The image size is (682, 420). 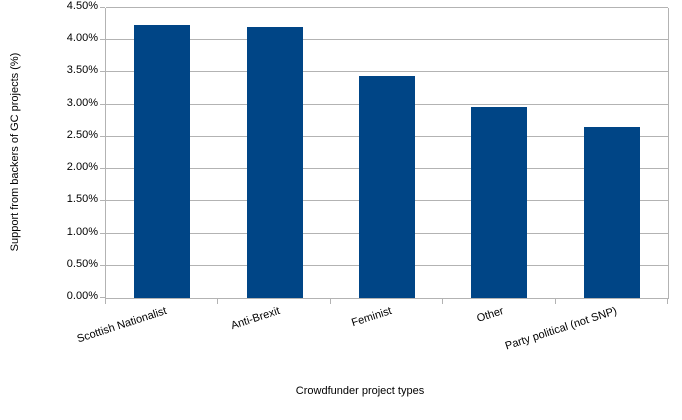 What do you see at coordinates (490, 315) in the screenshot?
I see `x-axis-category-label: Other` at bounding box center [490, 315].